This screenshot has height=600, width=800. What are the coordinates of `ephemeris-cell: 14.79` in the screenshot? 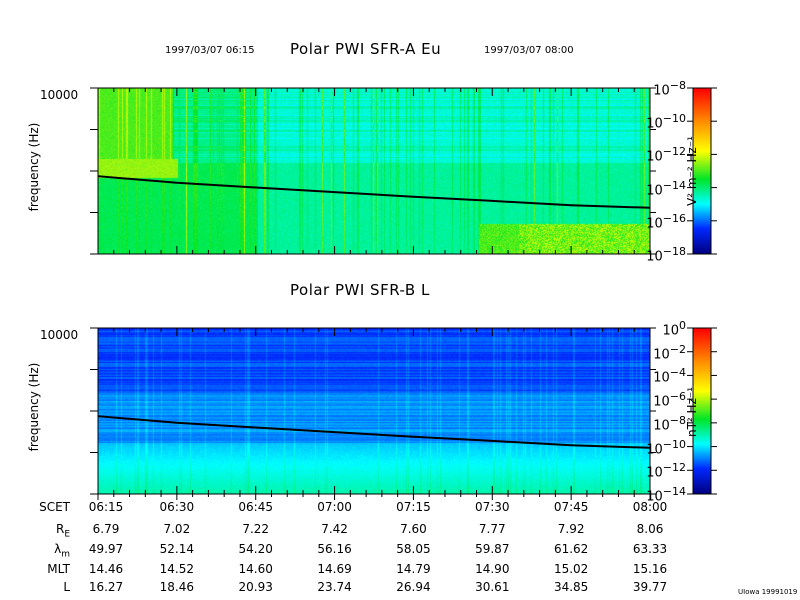 It's located at (413, 569).